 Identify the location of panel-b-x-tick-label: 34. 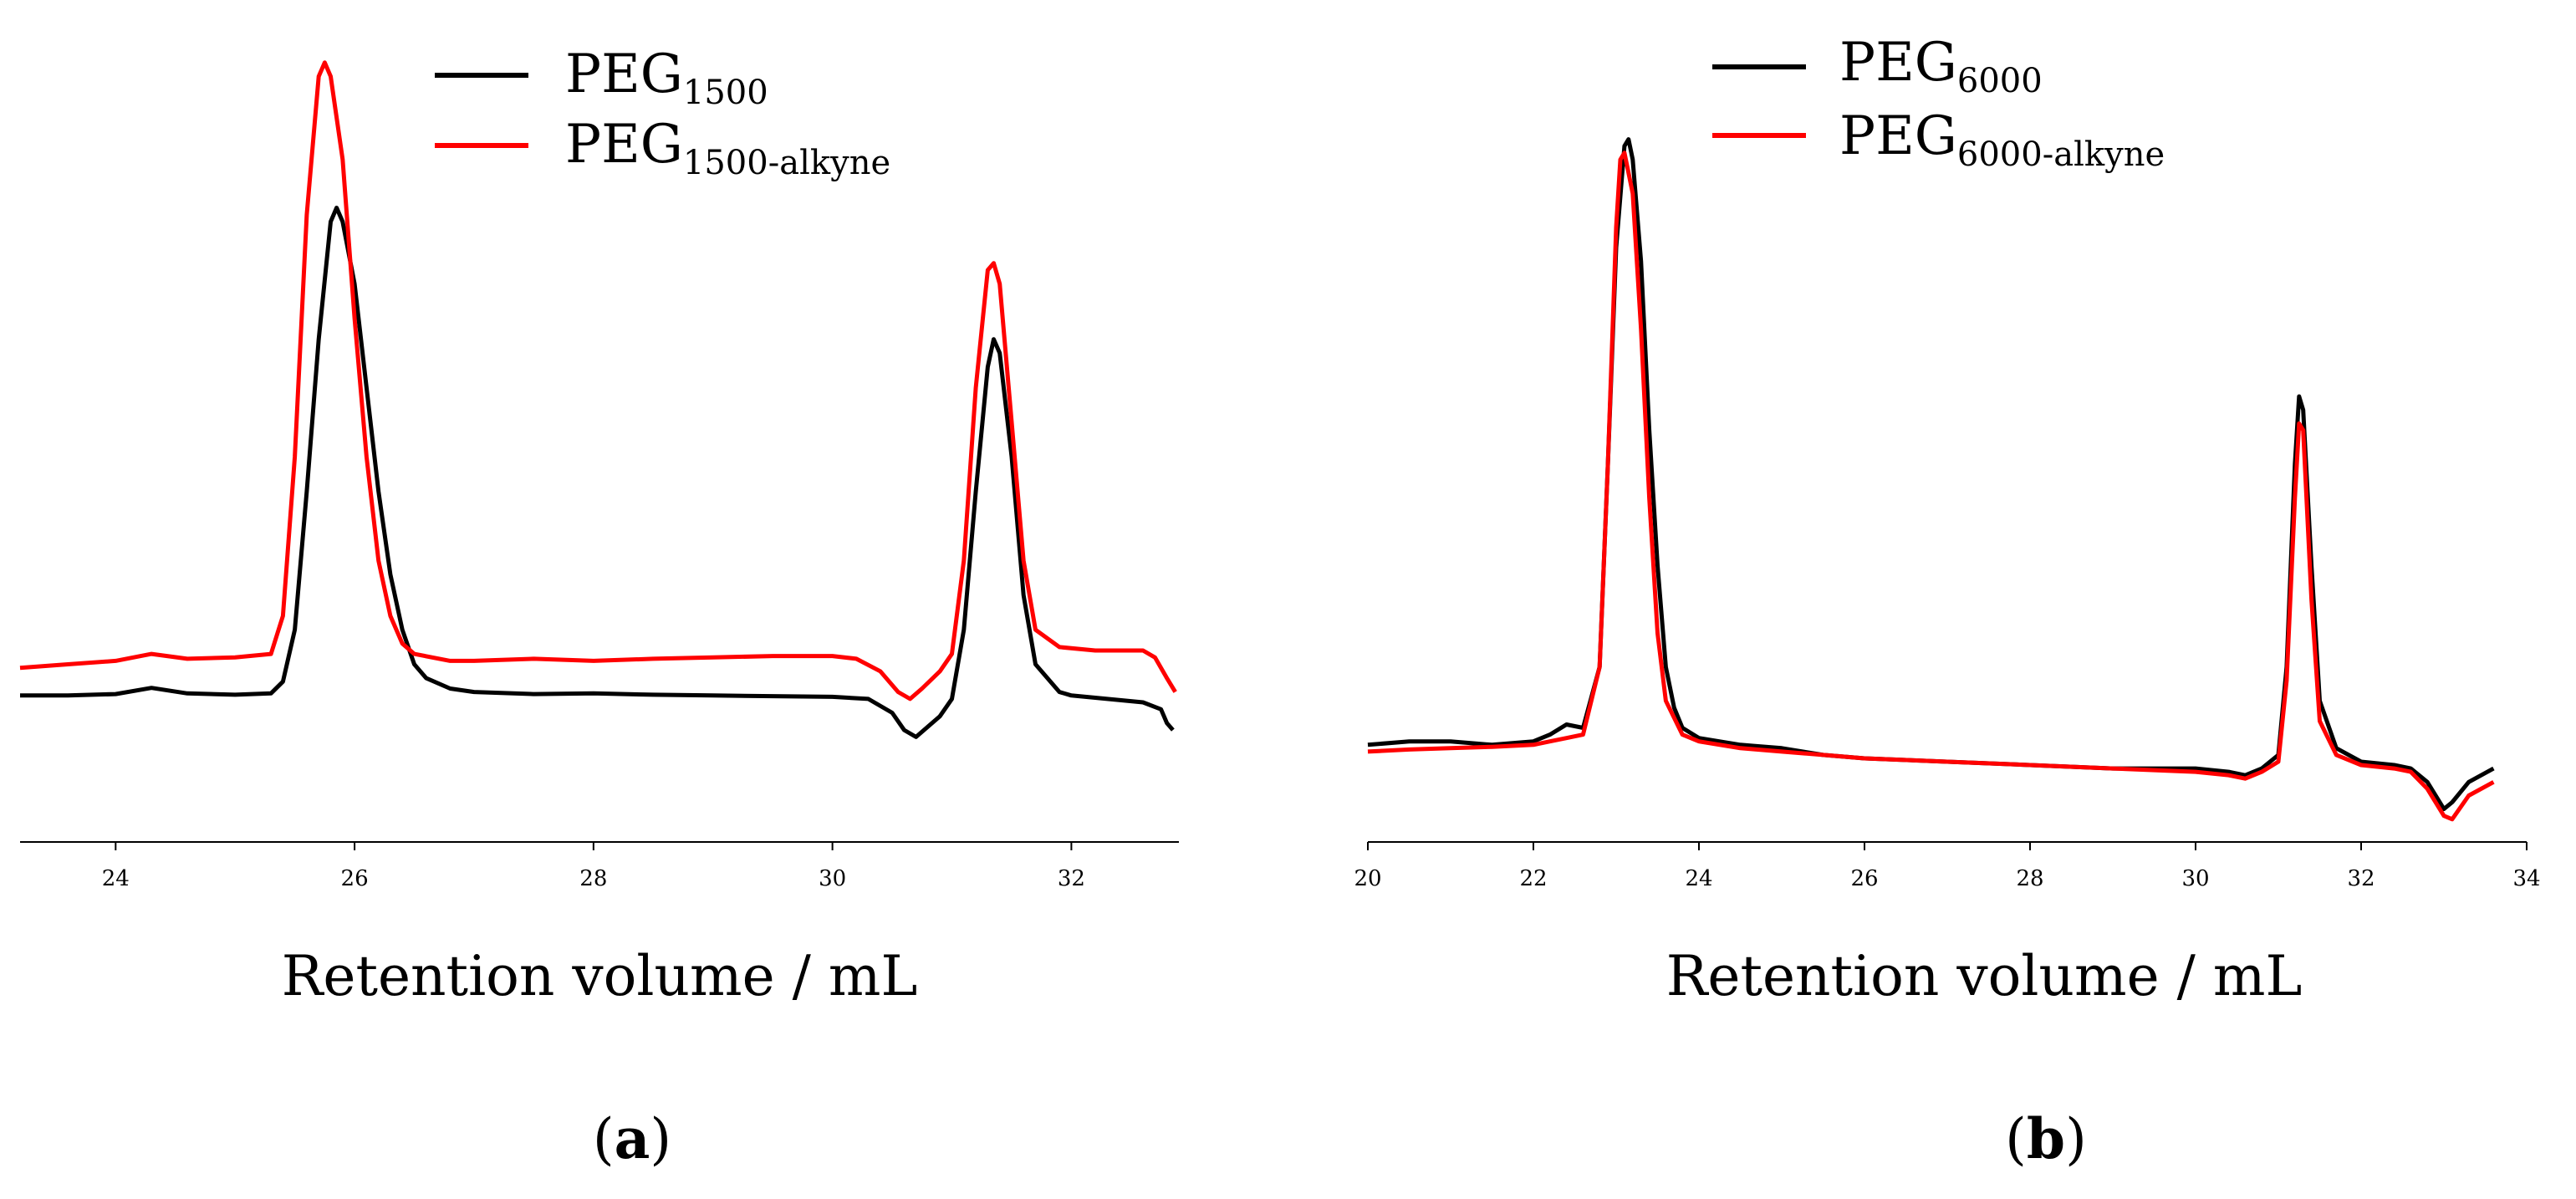
(2526, 878).